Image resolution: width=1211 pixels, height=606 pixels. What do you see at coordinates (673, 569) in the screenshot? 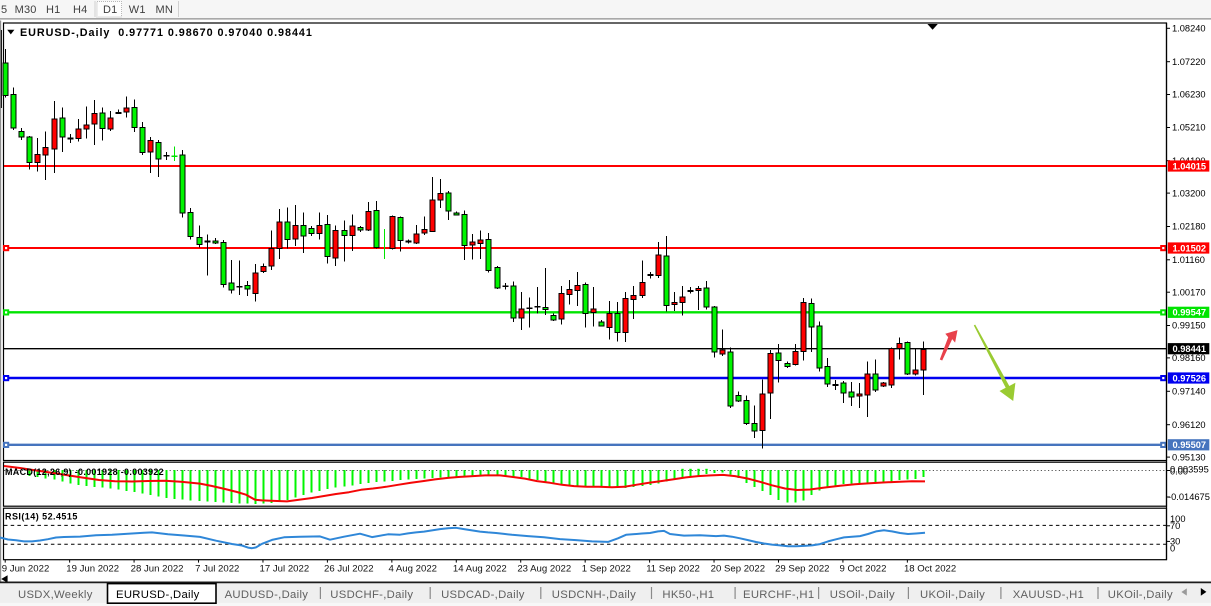
I see `svg-text: 11 Sep 2022` at bounding box center [673, 569].